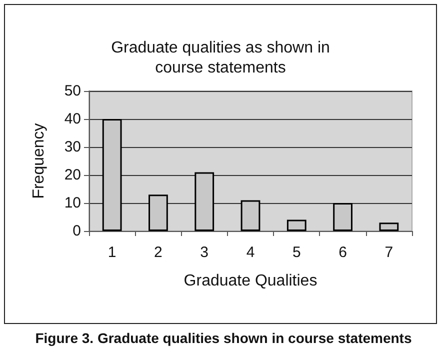 This screenshot has height=356, width=447. What do you see at coordinates (76, 231) in the screenshot?
I see `y-tick-label: 0` at bounding box center [76, 231].